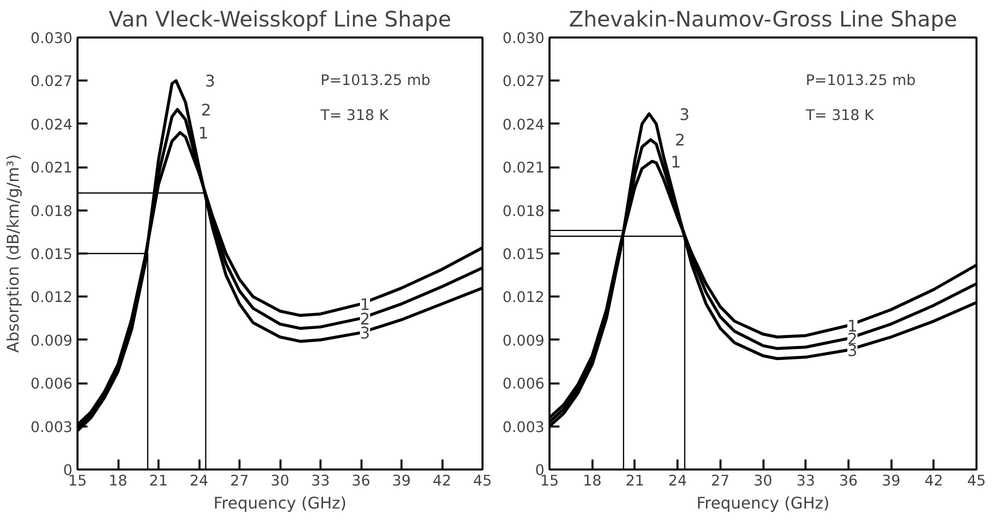 The width and height of the screenshot is (994, 520). I want to click on chart-title: Van Vleck-Weisskopf Line Shape, so click(280, 20).